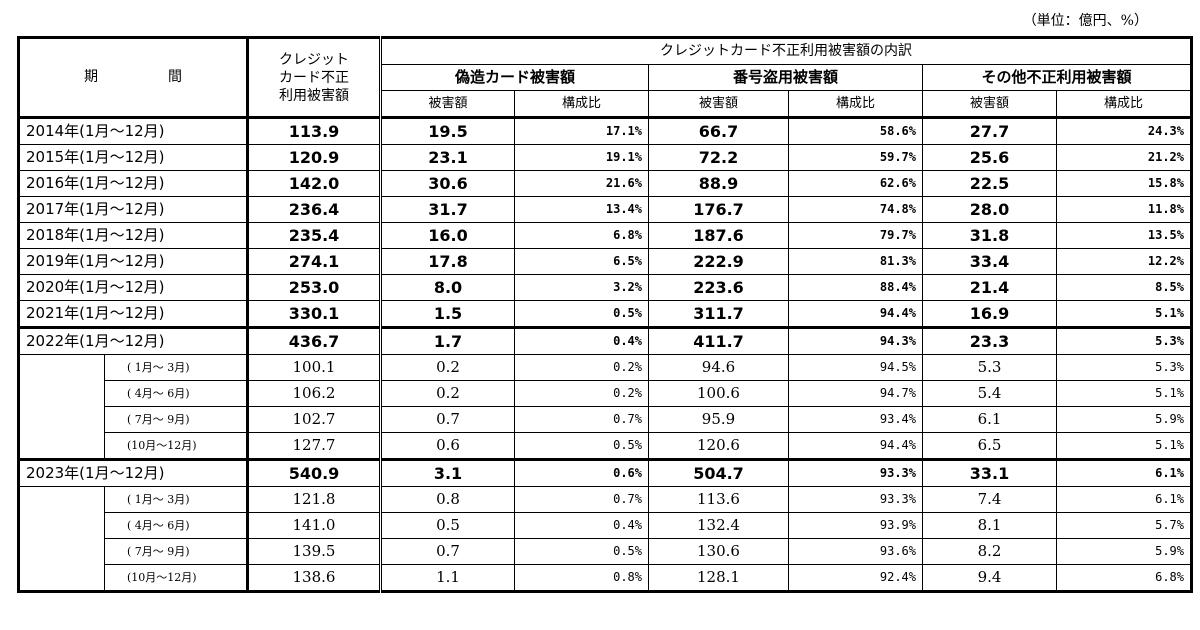 The width and height of the screenshot is (1200, 630). Describe the element at coordinates (1124, 209) in the screenshot. I see `other-fraud-ratio: 11.8%` at that location.